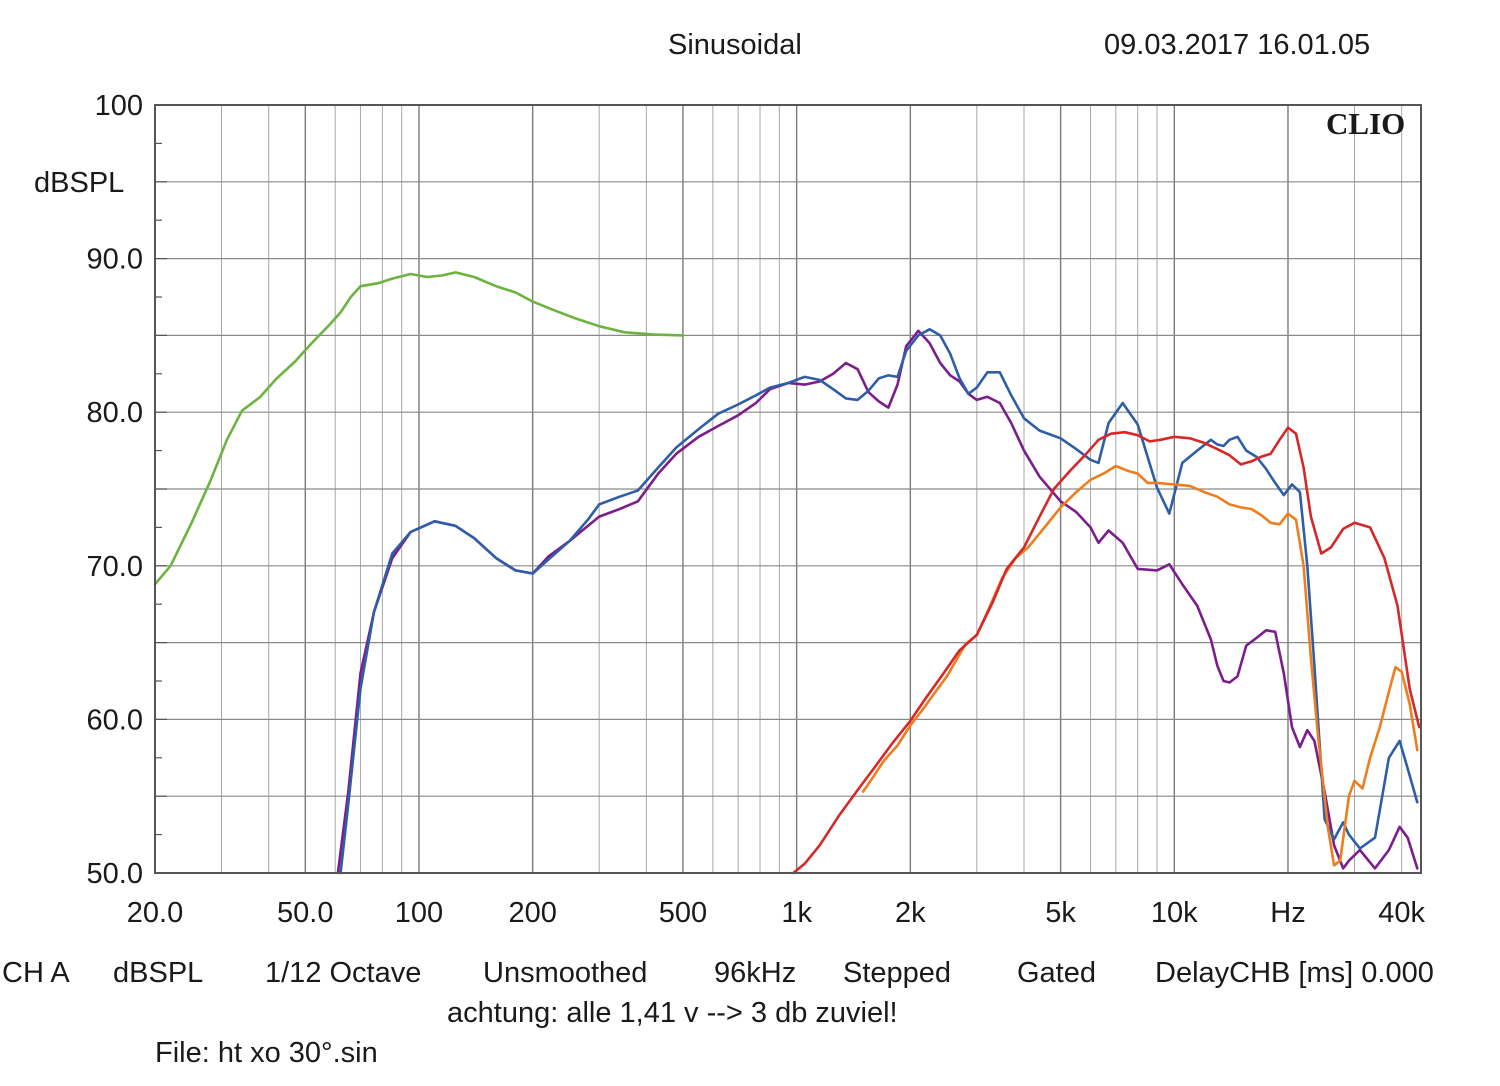  Describe the element at coordinates (1056, 973) in the screenshot. I see `setting-window: Gated` at that location.